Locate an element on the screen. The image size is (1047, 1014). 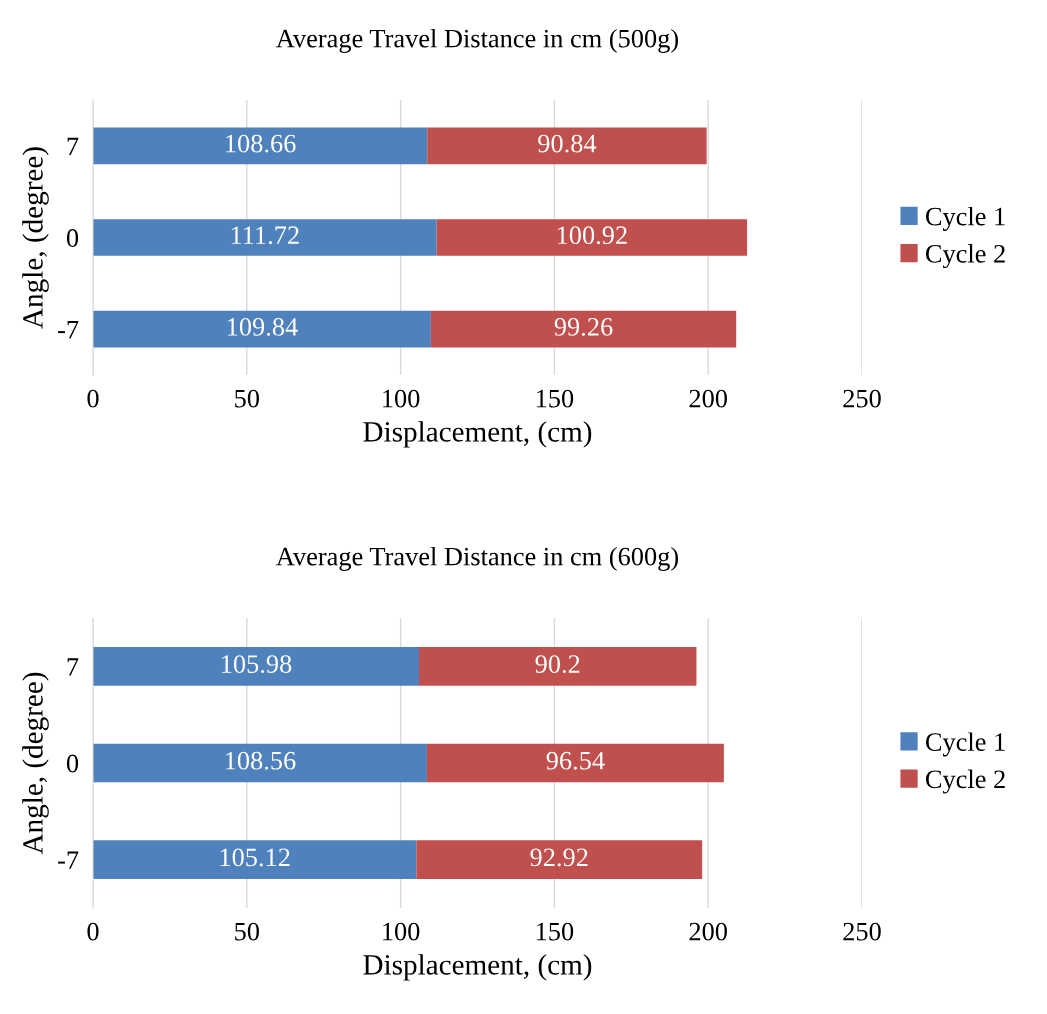
data-label: 99.26 is located at coordinates (583, 327).